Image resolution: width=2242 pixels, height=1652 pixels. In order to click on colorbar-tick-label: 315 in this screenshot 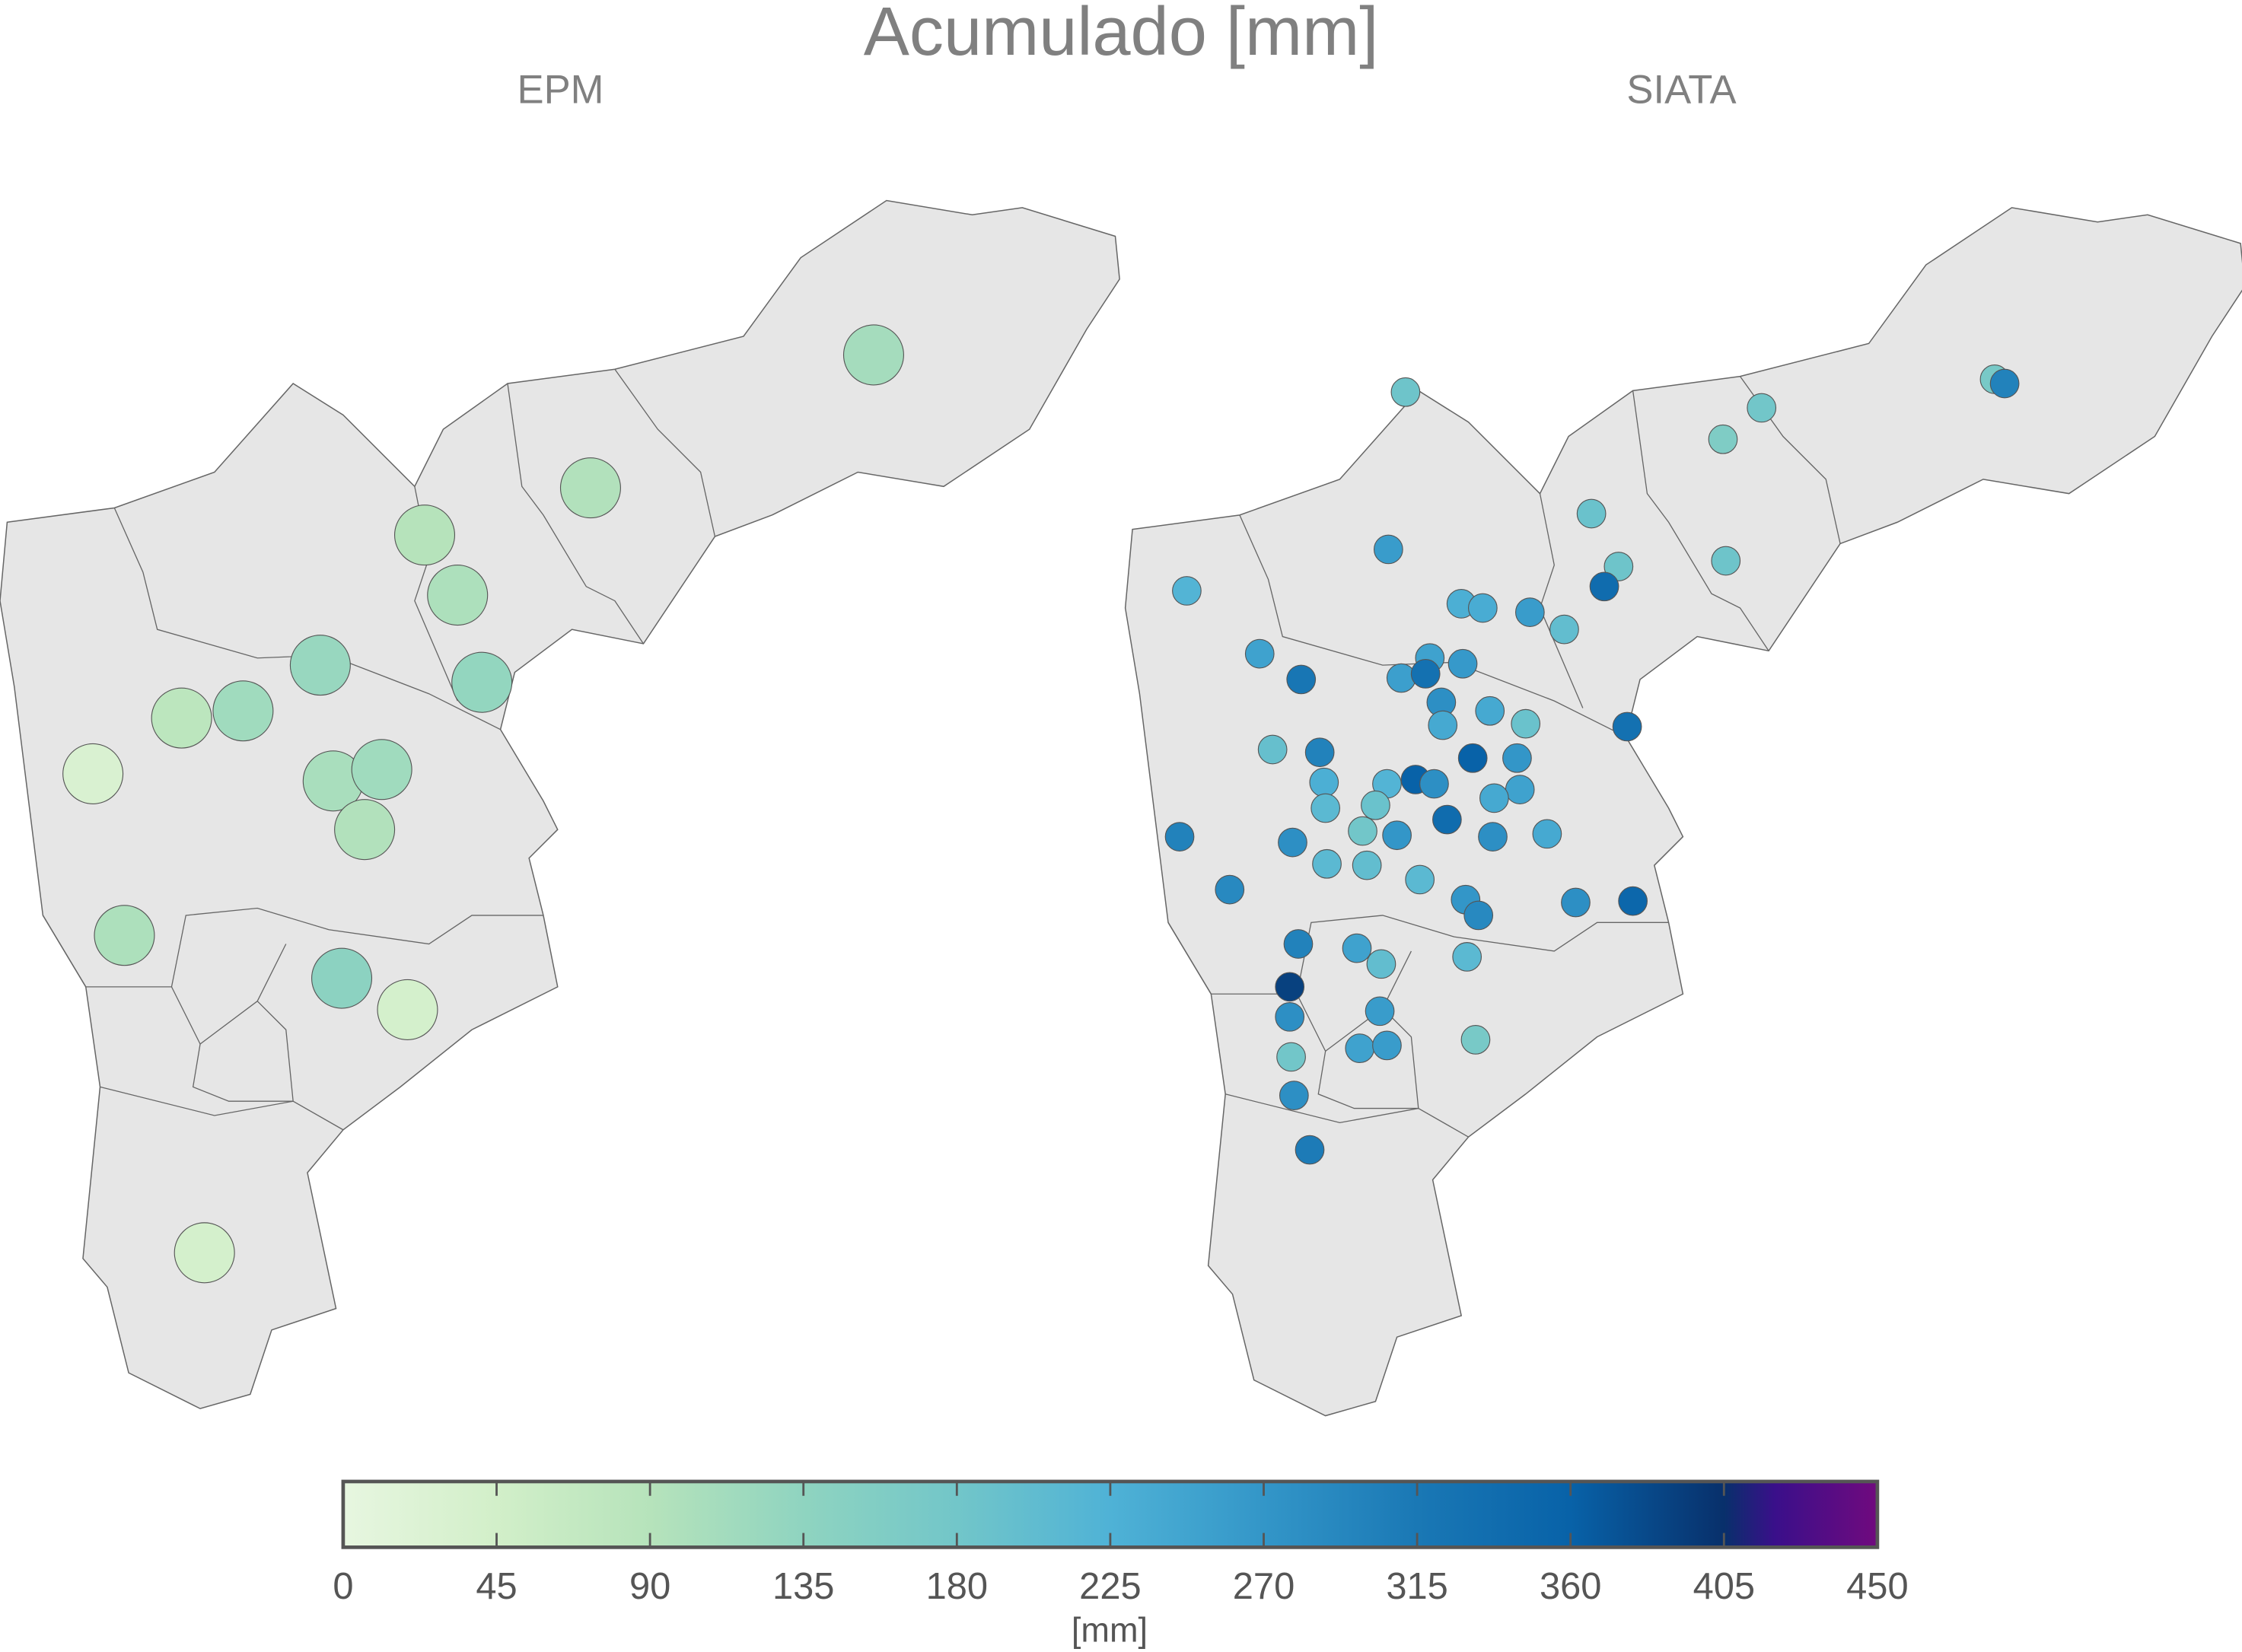, I will do `click(1417, 1586)`.